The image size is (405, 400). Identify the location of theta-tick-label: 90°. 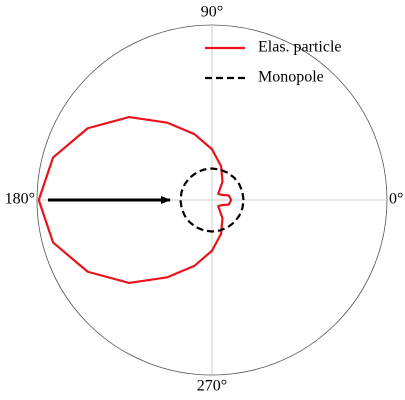
(212, 12).